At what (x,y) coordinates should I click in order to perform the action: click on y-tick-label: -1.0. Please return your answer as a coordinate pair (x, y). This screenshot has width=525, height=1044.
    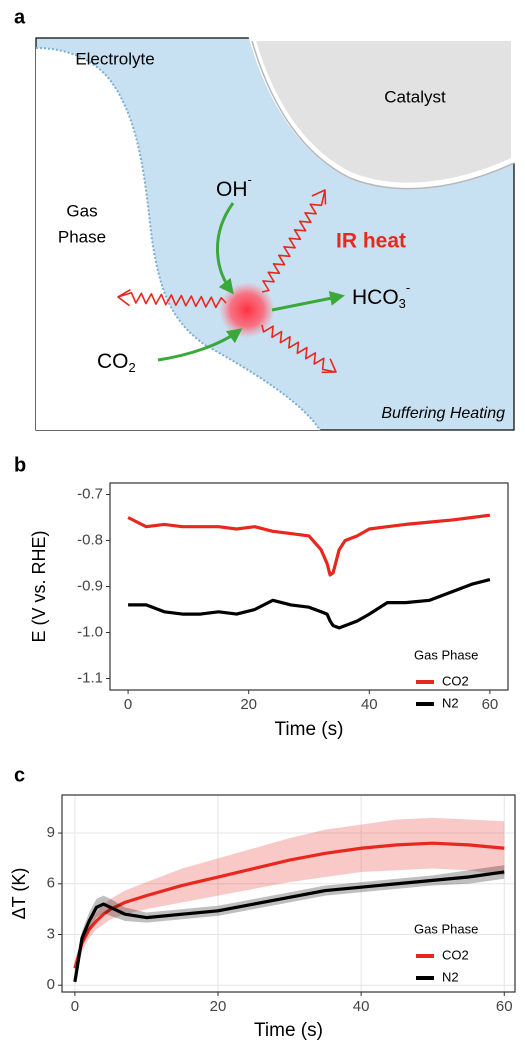
    Looking at the image, I should click on (90, 631).